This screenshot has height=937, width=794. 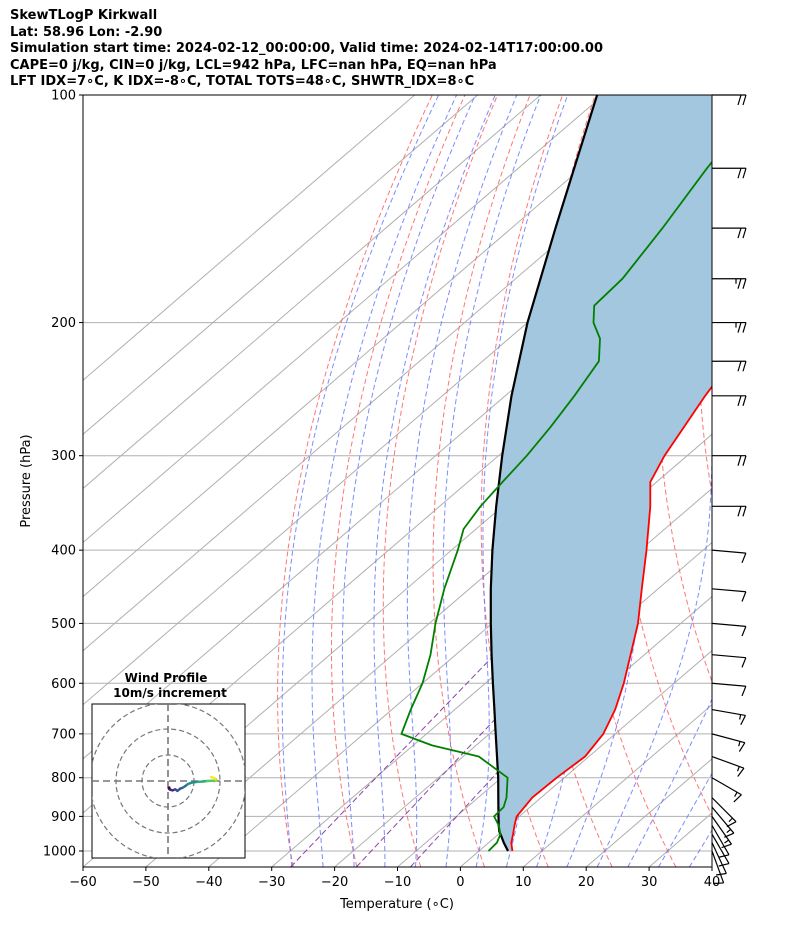 I want to click on x-tick-label: 40, so click(x=712, y=882).